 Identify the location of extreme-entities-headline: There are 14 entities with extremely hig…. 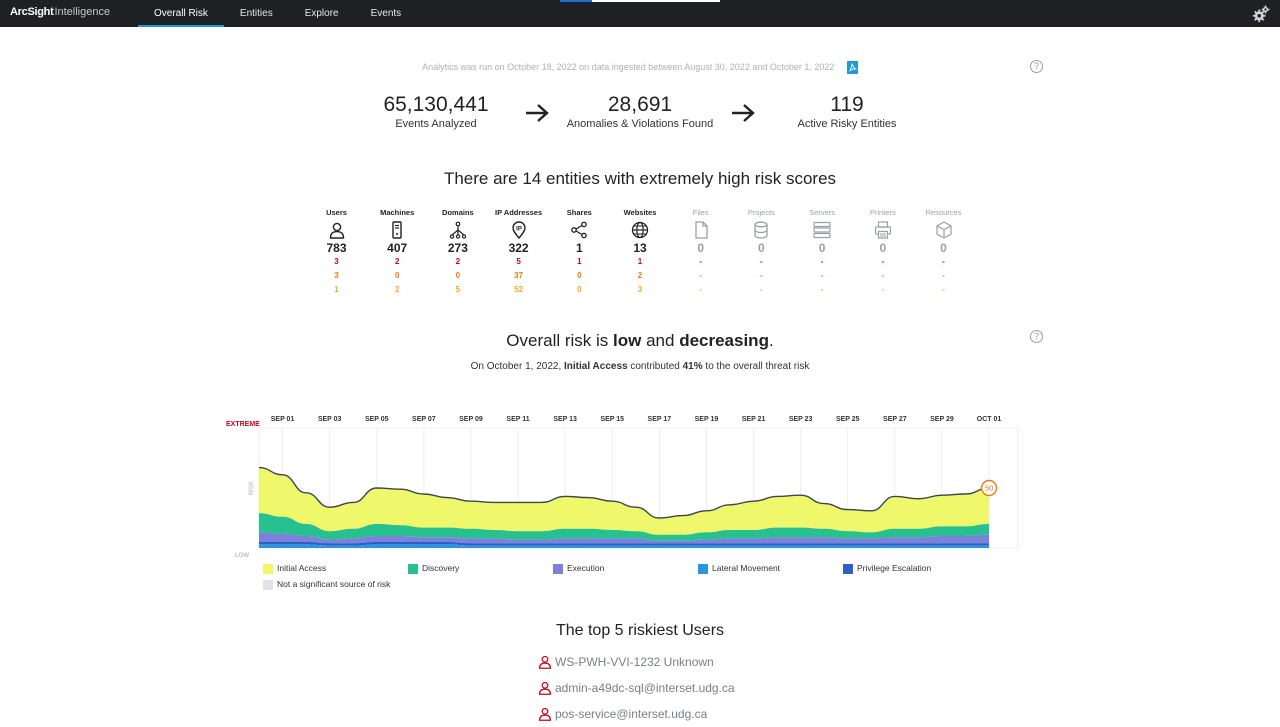
(640, 178).